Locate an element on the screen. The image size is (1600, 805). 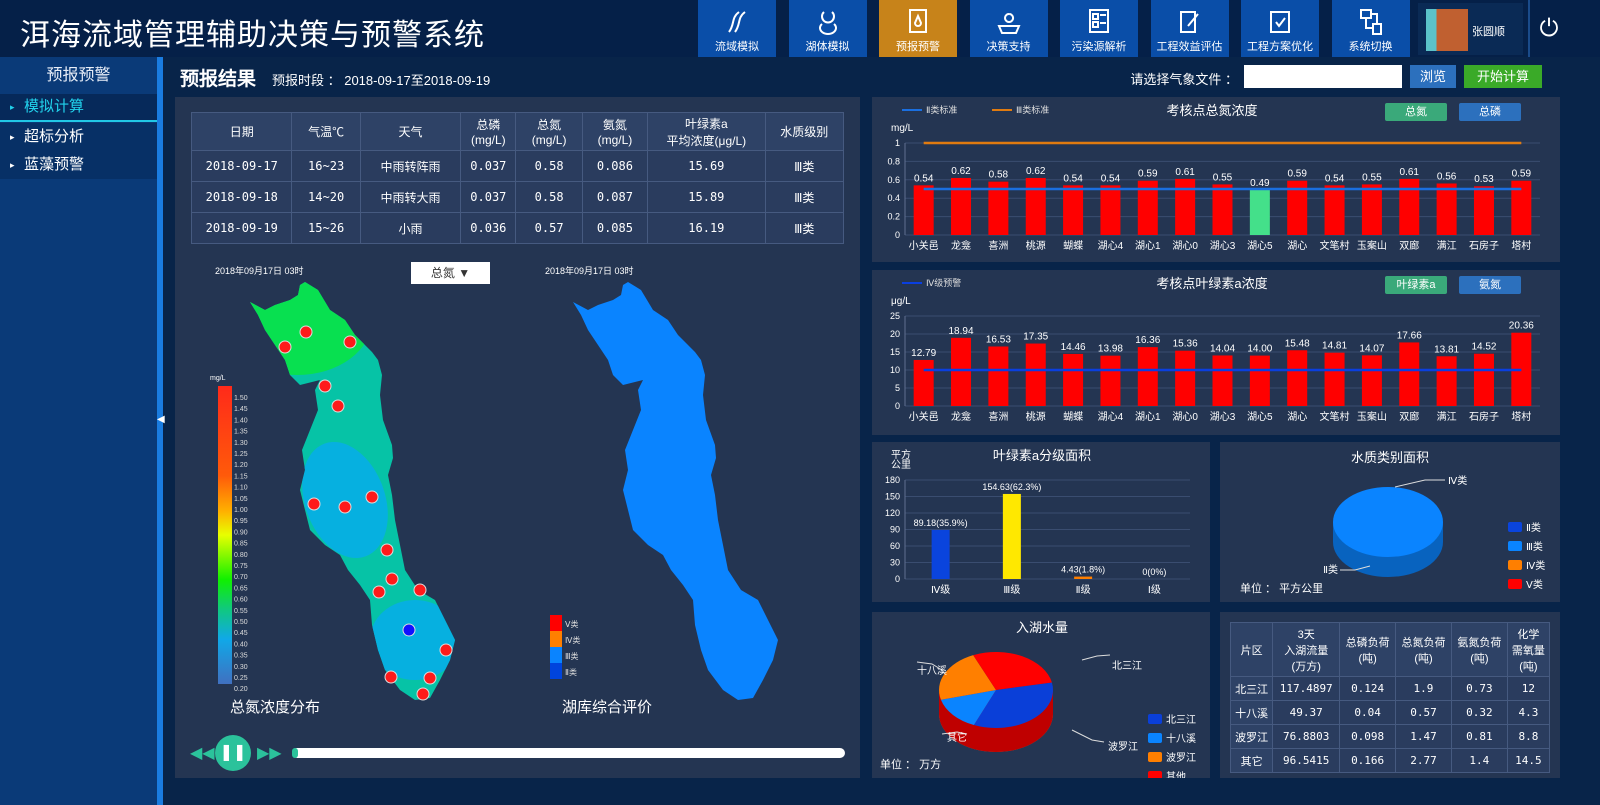
collapse-arrow-icon: ◀ is located at coordinates (161, 419).